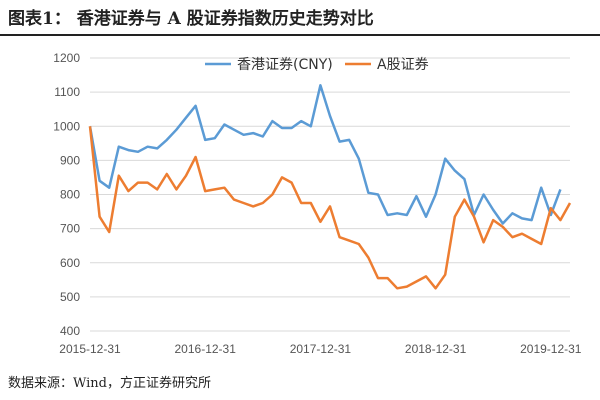 Image resolution: width=600 pixels, height=400 pixels. Describe the element at coordinates (70, 263) in the screenshot. I see `y-tick-label: 600` at that location.